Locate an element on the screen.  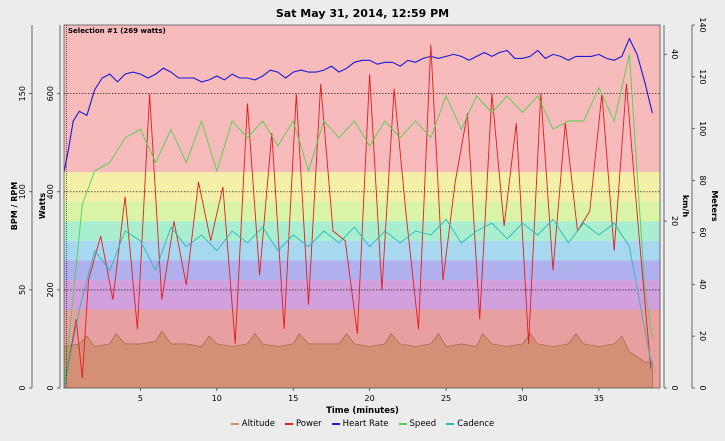
chart-title: Sat May 31, 2014, 12:59 PM is located at coordinates (362, 13).